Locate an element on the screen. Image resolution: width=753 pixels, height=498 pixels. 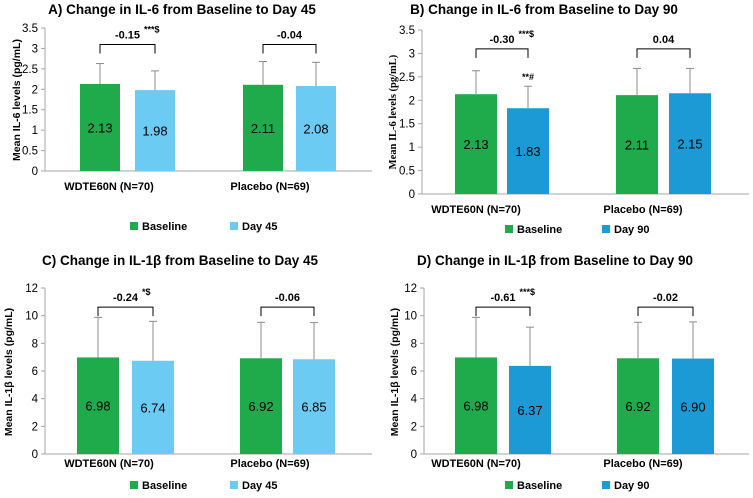
significance-marker: *$ is located at coordinates (146, 292).